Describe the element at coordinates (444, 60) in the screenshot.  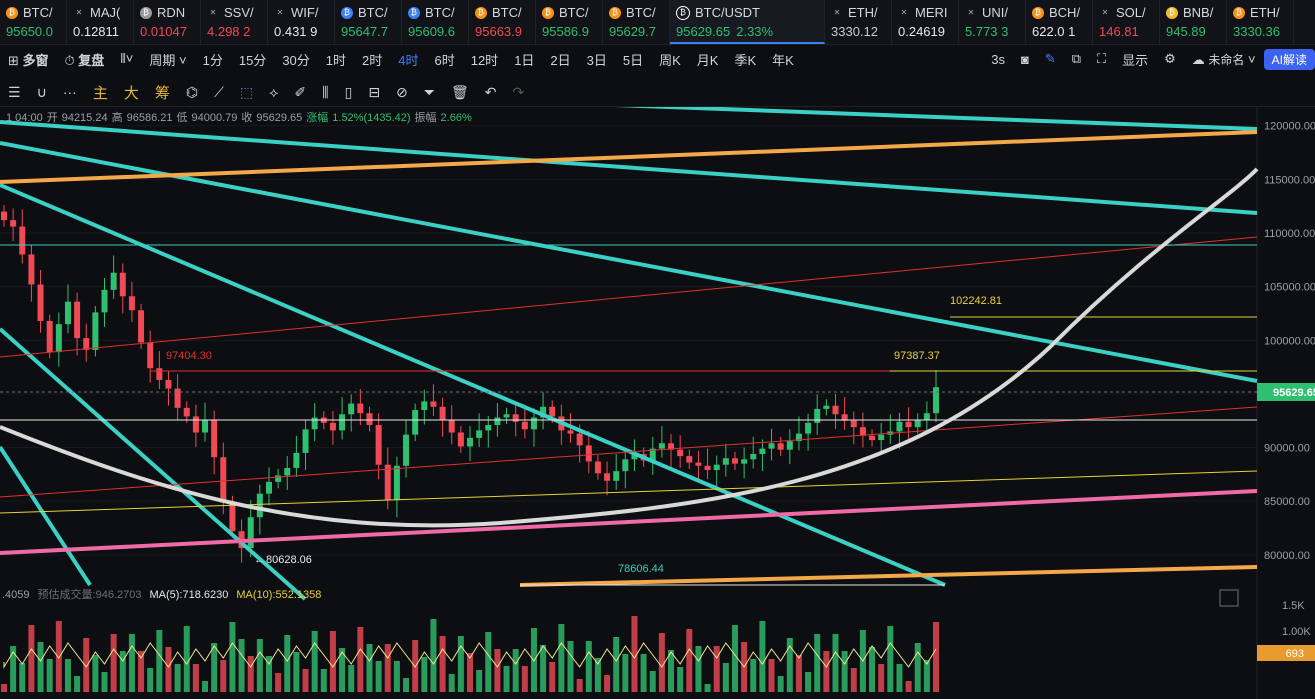
I see `interval-6: 6时` at that location.